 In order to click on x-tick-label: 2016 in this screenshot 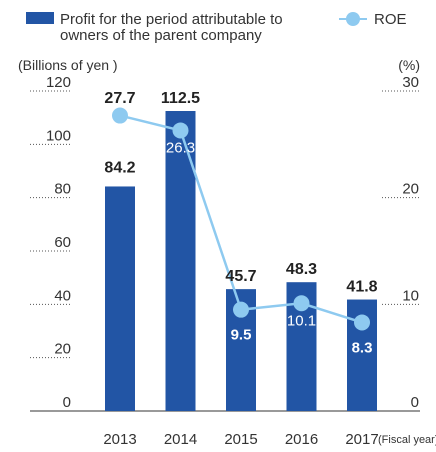, I will do `click(301, 439)`.